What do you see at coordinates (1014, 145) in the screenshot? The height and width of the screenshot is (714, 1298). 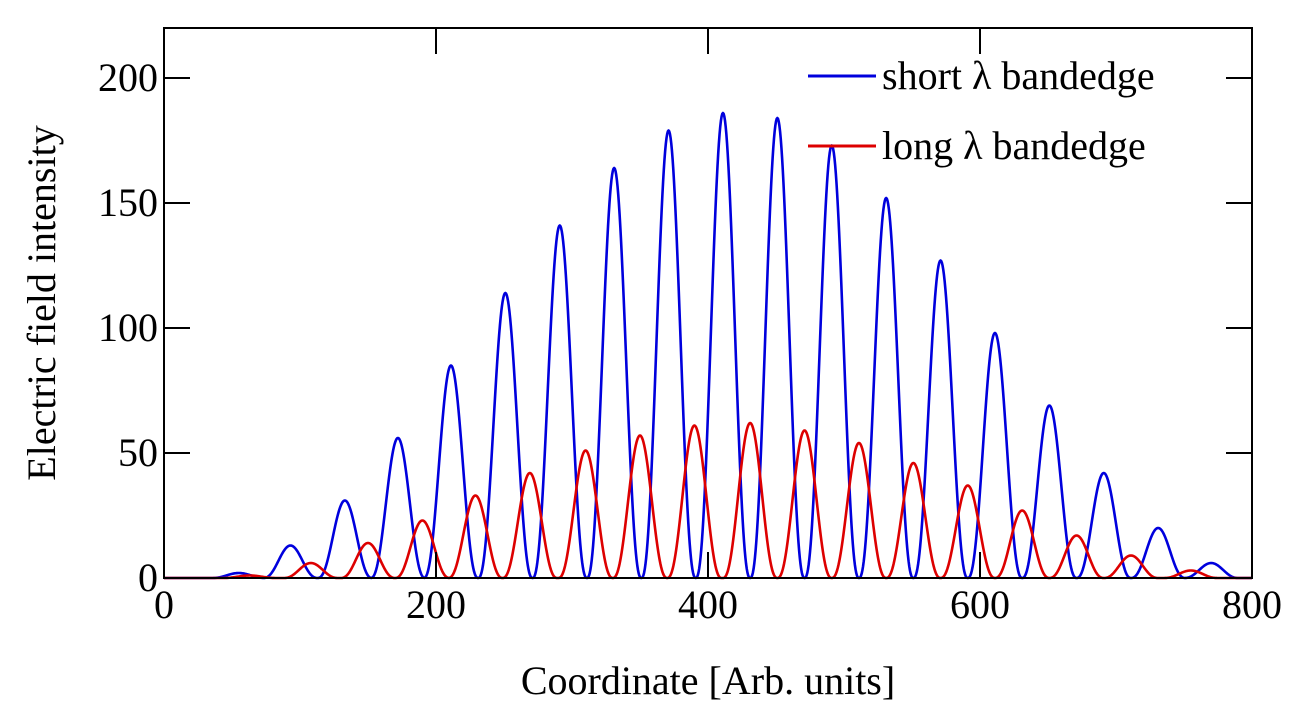 I see `legend-label-long-bandedge: long λ bandedge` at bounding box center [1014, 145].